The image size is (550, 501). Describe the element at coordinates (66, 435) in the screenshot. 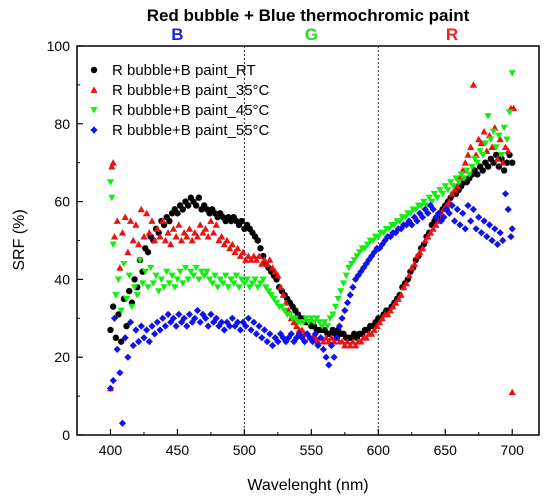

I see `y-tick-label-0: 0` at that location.